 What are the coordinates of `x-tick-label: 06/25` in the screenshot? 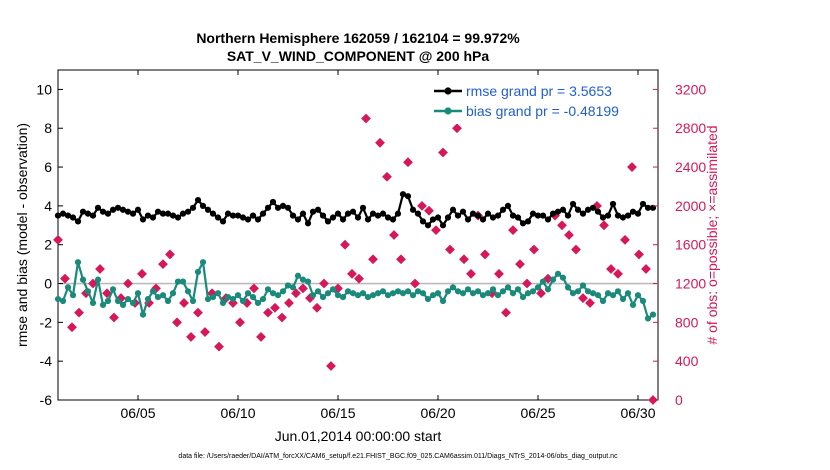 It's located at (537, 413).